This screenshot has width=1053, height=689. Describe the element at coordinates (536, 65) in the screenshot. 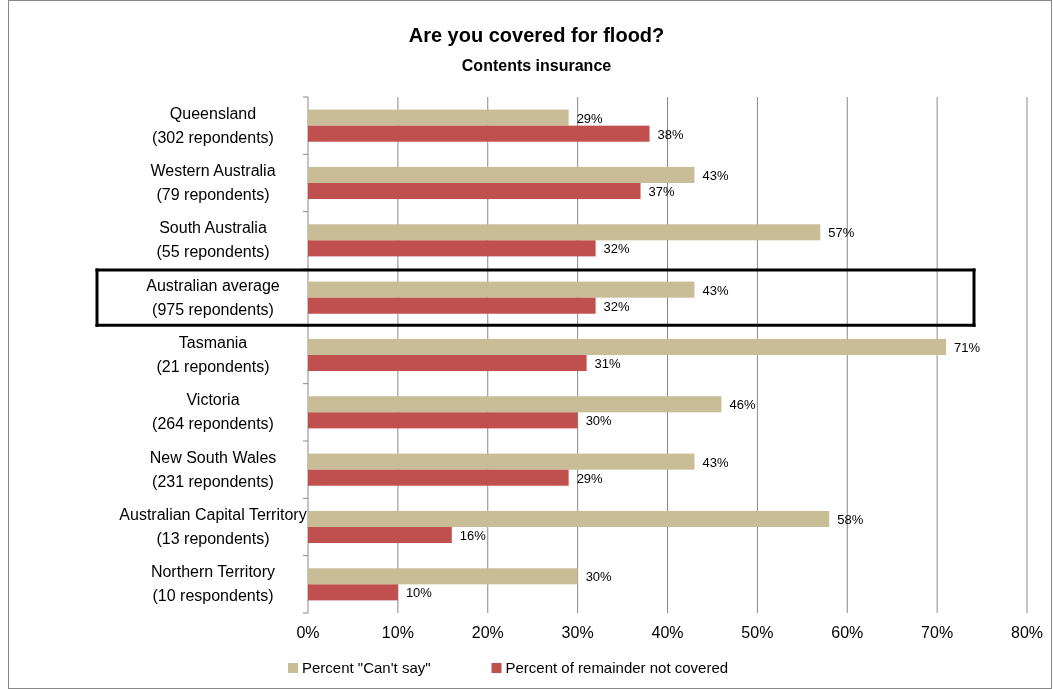

I see `chart-subtitle: Contents insurance` at that location.